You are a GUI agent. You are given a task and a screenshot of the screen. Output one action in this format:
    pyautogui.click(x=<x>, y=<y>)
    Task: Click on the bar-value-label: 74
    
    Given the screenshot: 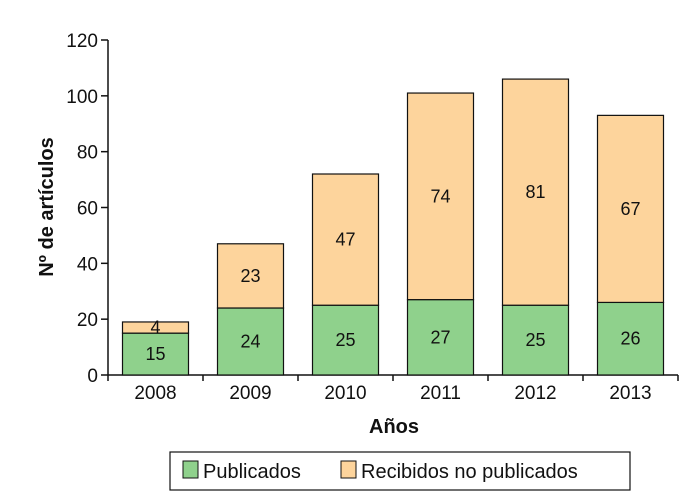 What is the action you would take?
    pyautogui.click(x=440, y=196)
    